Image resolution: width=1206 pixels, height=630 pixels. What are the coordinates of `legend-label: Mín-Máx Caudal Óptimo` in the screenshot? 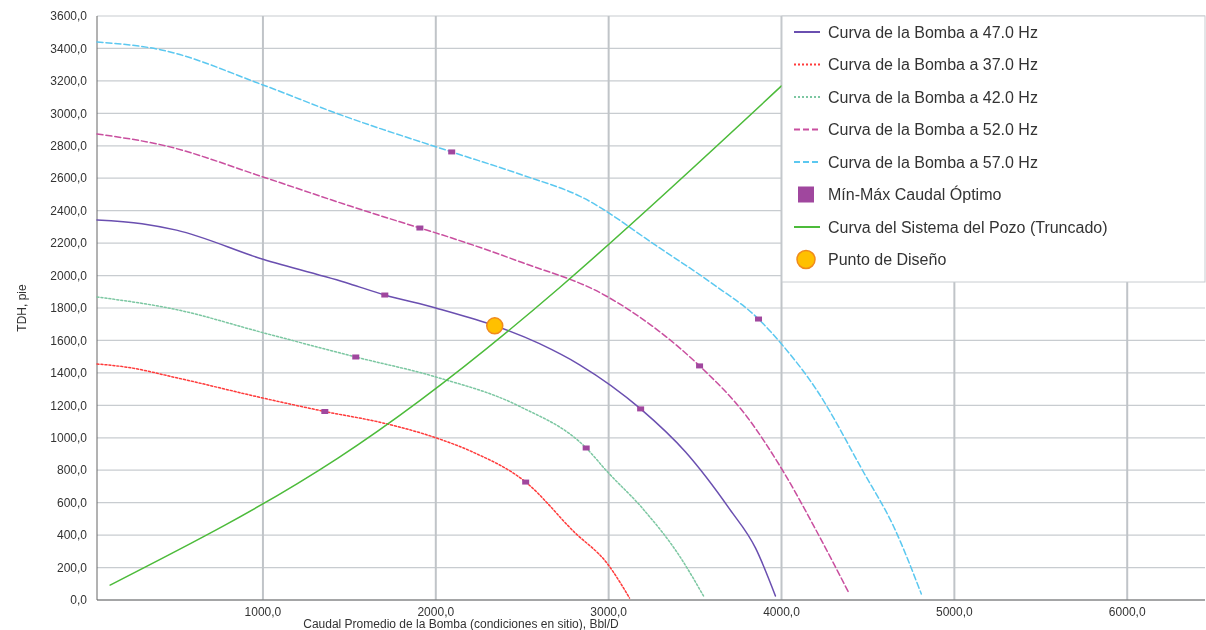 It's located at (915, 194).